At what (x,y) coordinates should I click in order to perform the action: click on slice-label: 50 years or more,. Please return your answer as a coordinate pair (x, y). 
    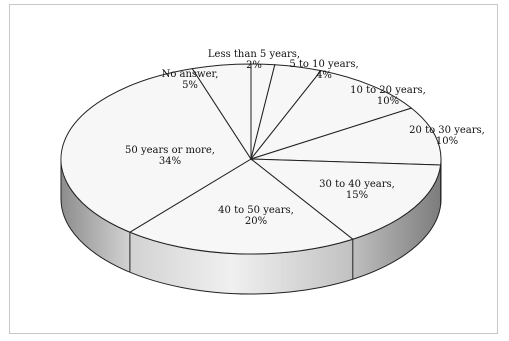
    Looking at the image, I should click on (170, 150).